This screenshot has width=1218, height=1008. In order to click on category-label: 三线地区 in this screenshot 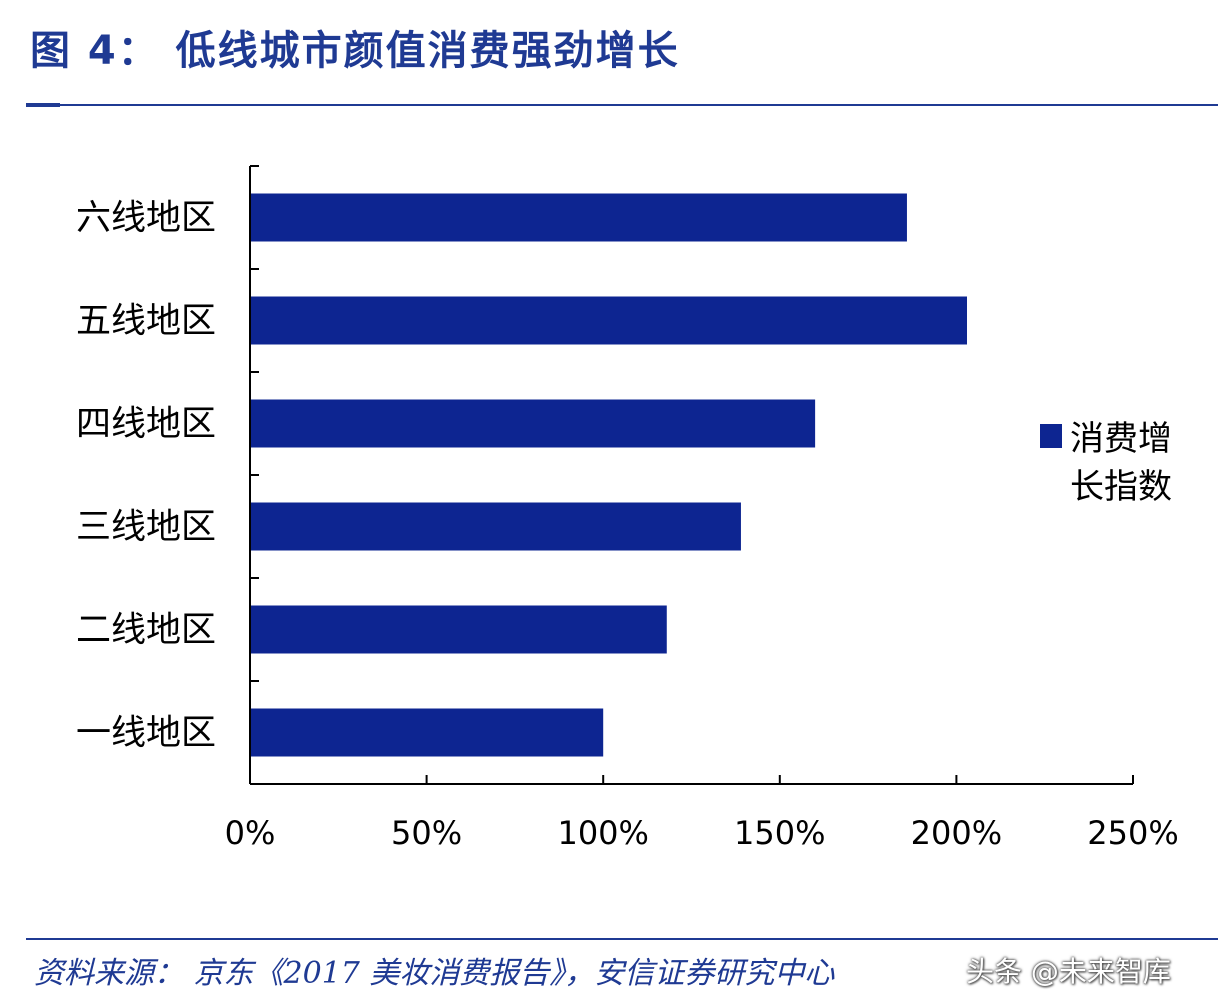, I will do `click(146, 528)`.